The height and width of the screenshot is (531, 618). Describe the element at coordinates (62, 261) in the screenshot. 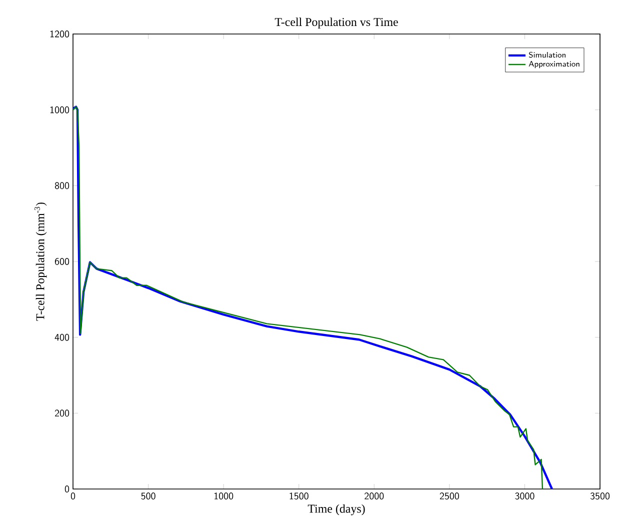

I see `y-tick-label: 600` at that location.